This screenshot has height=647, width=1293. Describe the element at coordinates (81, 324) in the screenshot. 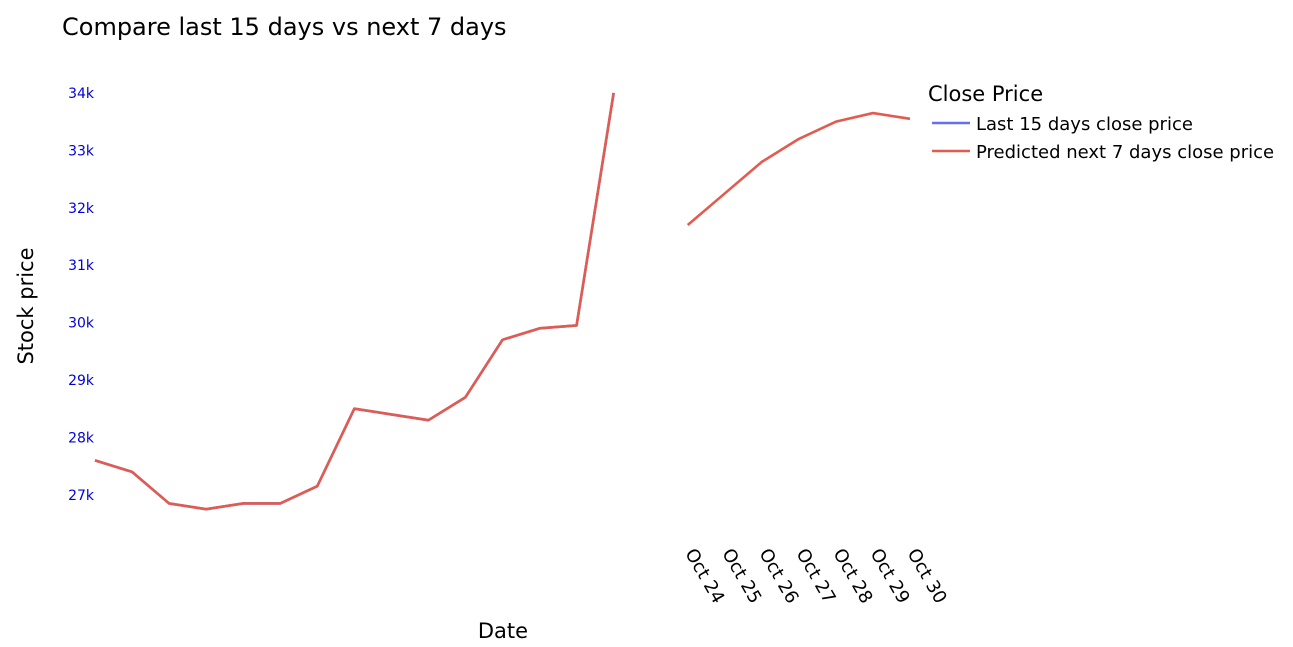

I see `y-tick-label: 30k` at that location.